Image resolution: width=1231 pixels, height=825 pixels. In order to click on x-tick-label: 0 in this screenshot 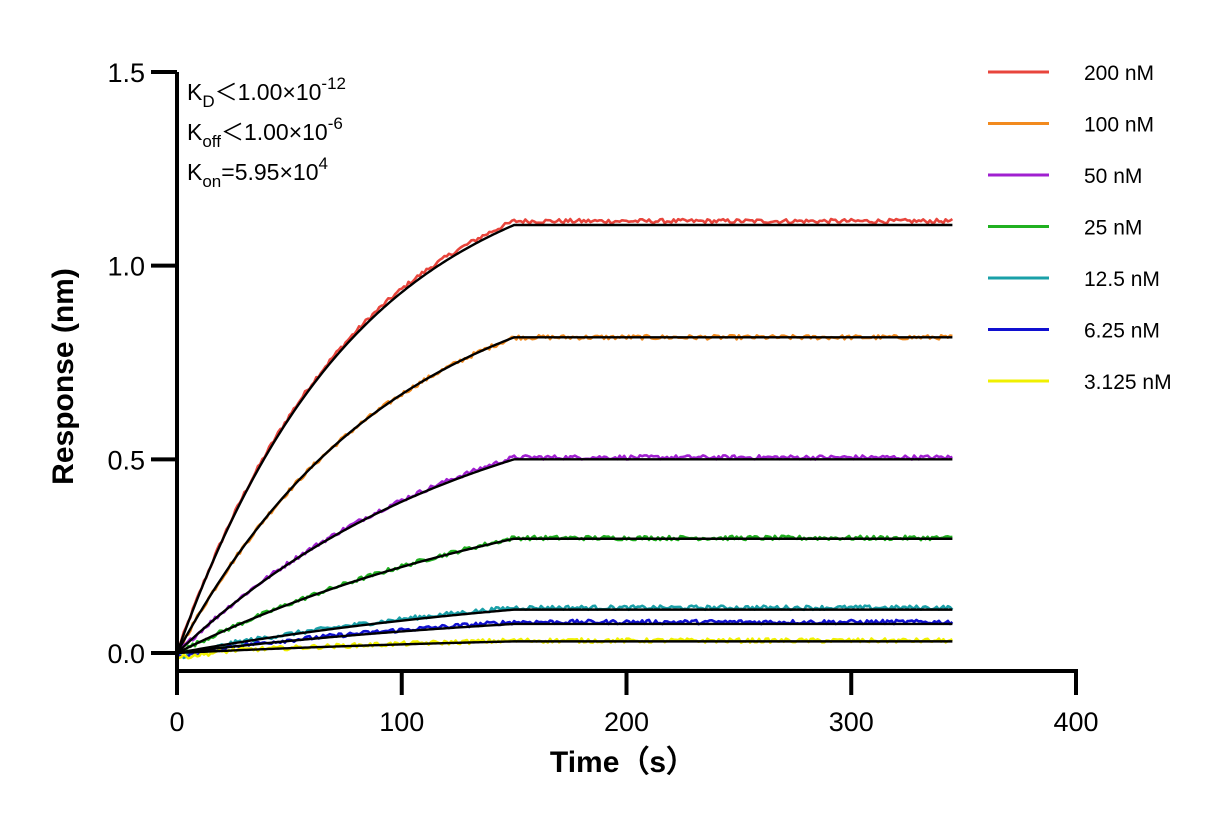, I will do `click(176, 722)`.